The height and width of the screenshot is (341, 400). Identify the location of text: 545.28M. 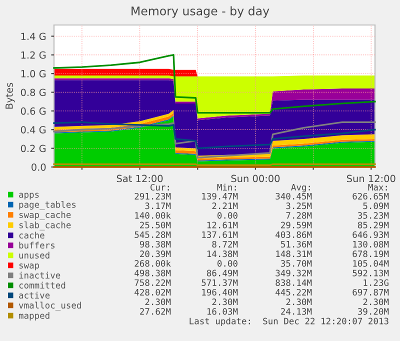
(152, 234).